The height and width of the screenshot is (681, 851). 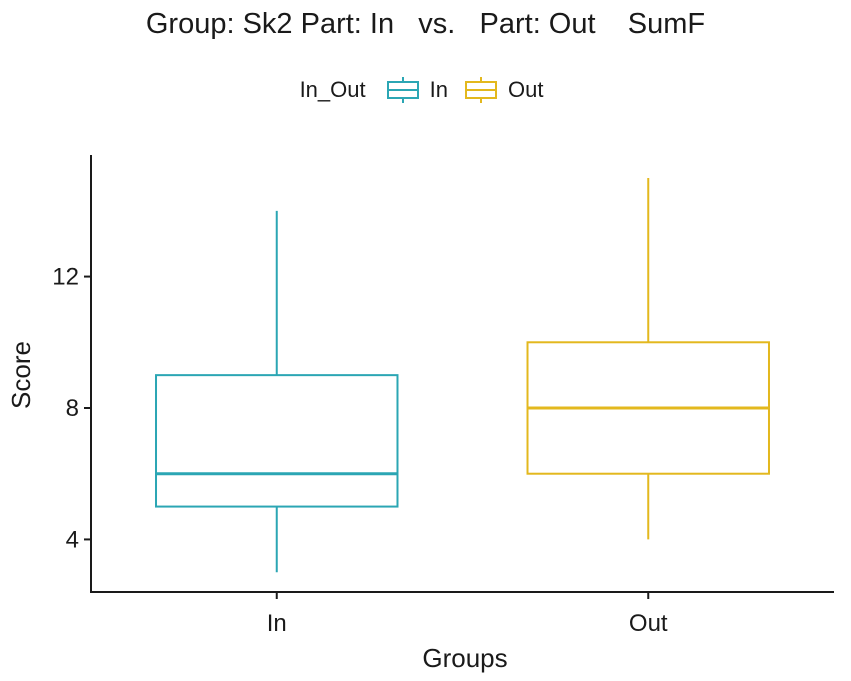 What do you see at coordinates (467, 614) in the screenshot?
I see `x-ticks: In Out` at bounding box center [467, 614].